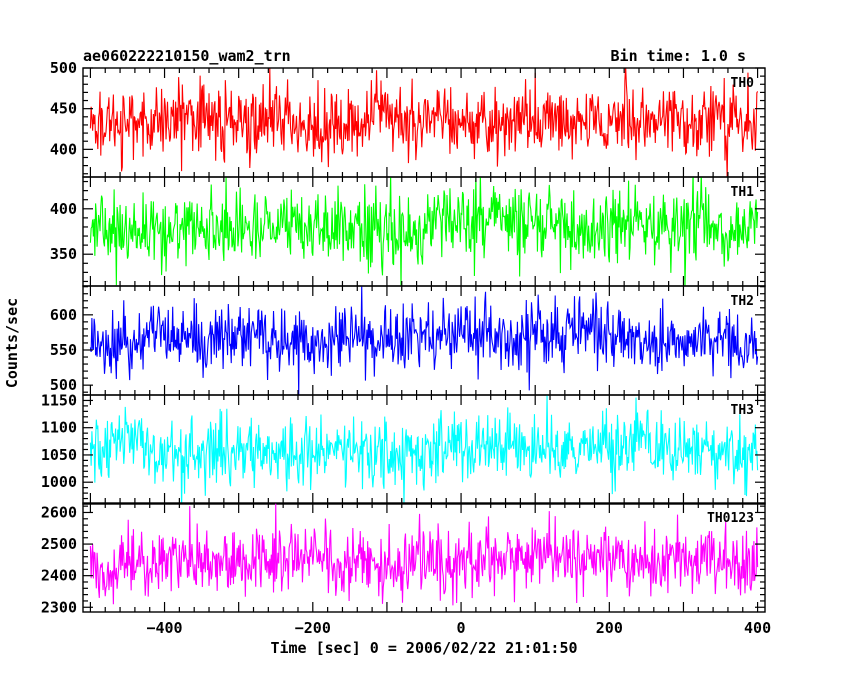 The height and width of the screenshot is (680, 850). I want to click on y-tick-label: 550, so click(63, 350).